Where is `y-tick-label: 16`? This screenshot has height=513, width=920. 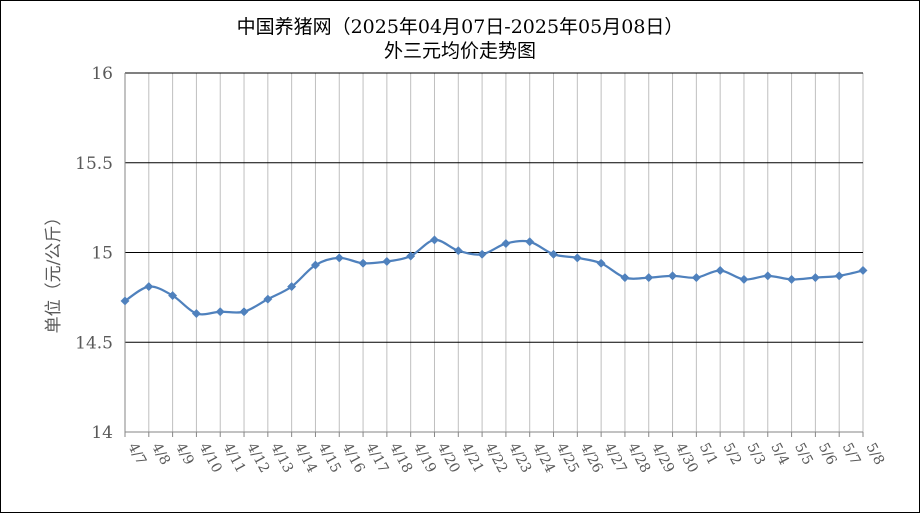
y-tick-label: 16 is located at coordinates (102, 74).